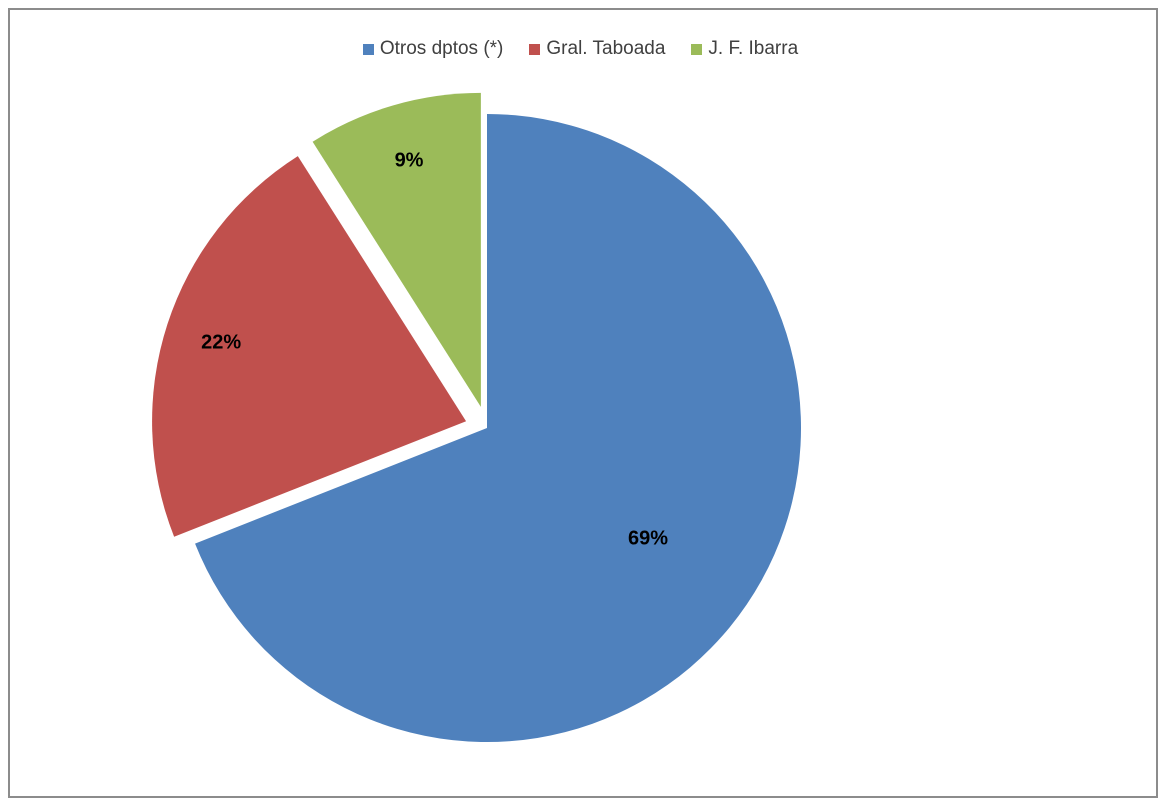 This screenshot has width=1161, height=798. What do you see at coordinates (396, 249) in the screenshot?
I see `pie-slice-ibarra` at bounding box center [396, 249].